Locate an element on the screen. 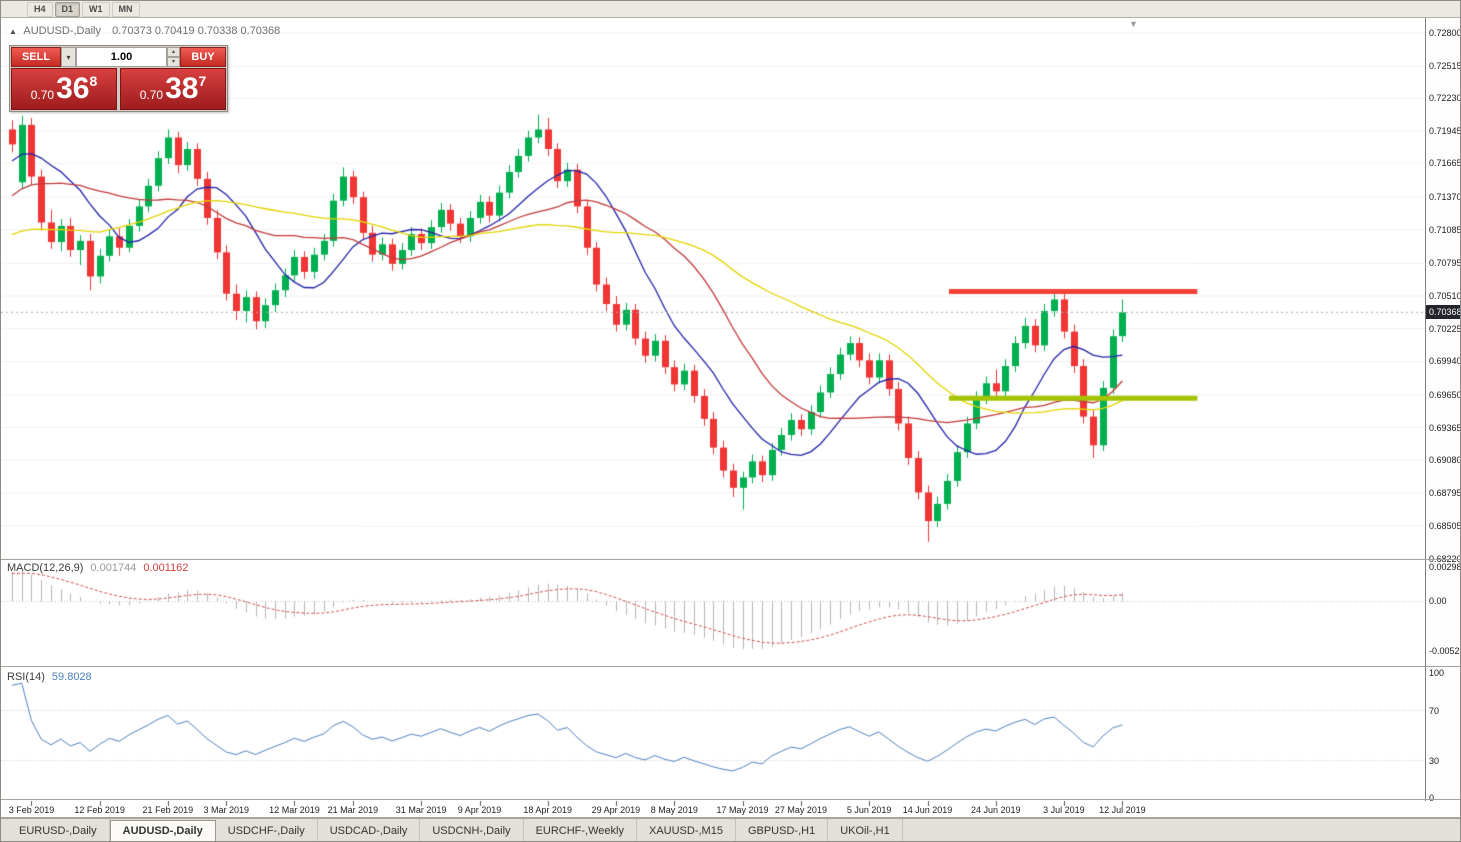 This screenshot has width=1461, height=842. chart-tab-usdchf: USDCHF-,Daily is located at coordinates (267, 830).